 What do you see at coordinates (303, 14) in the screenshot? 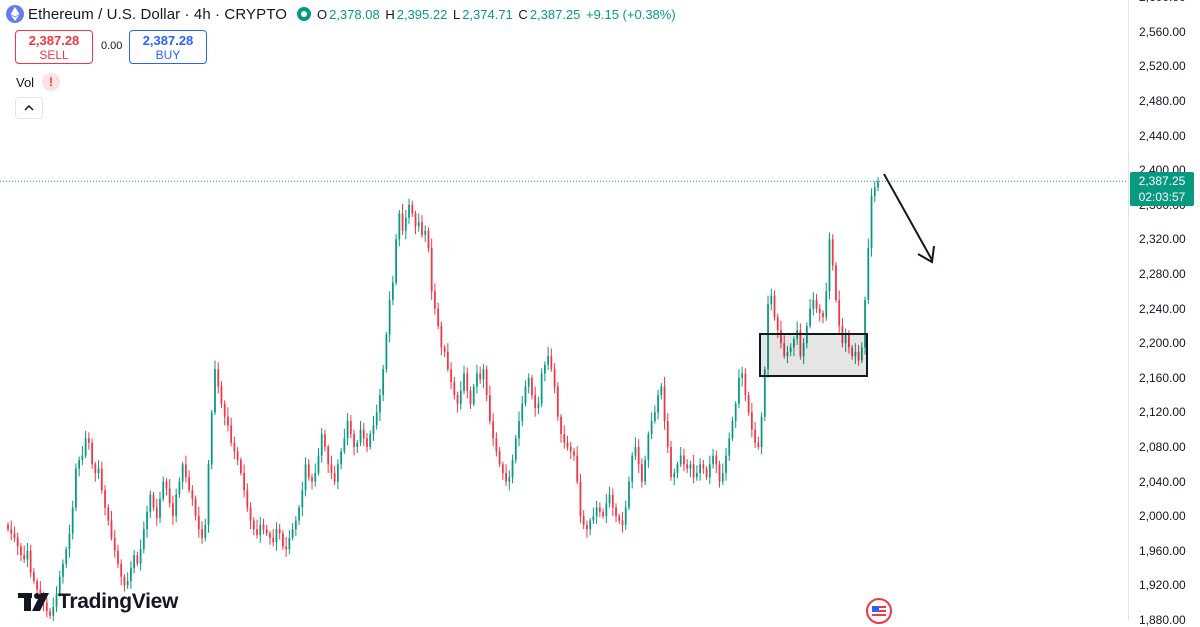
I see `market-status-icon` at bounding box center [303, 14].